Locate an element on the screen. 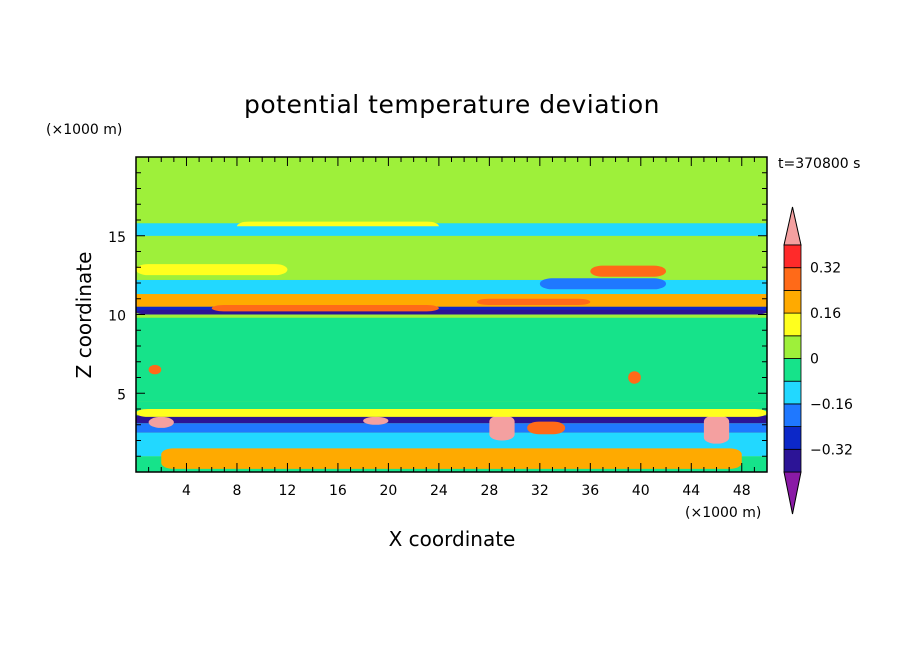  chart-title: potential temperature deviation is located at coordinates (452, 104).